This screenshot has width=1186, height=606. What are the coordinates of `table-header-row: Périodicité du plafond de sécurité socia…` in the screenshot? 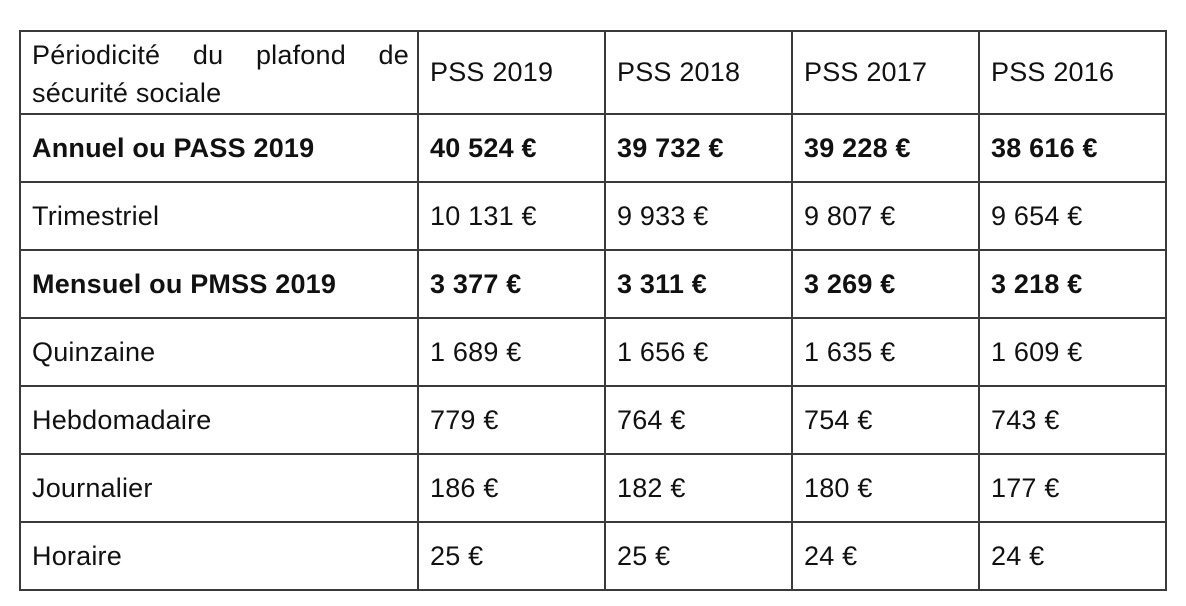 It's located at (593, 72).